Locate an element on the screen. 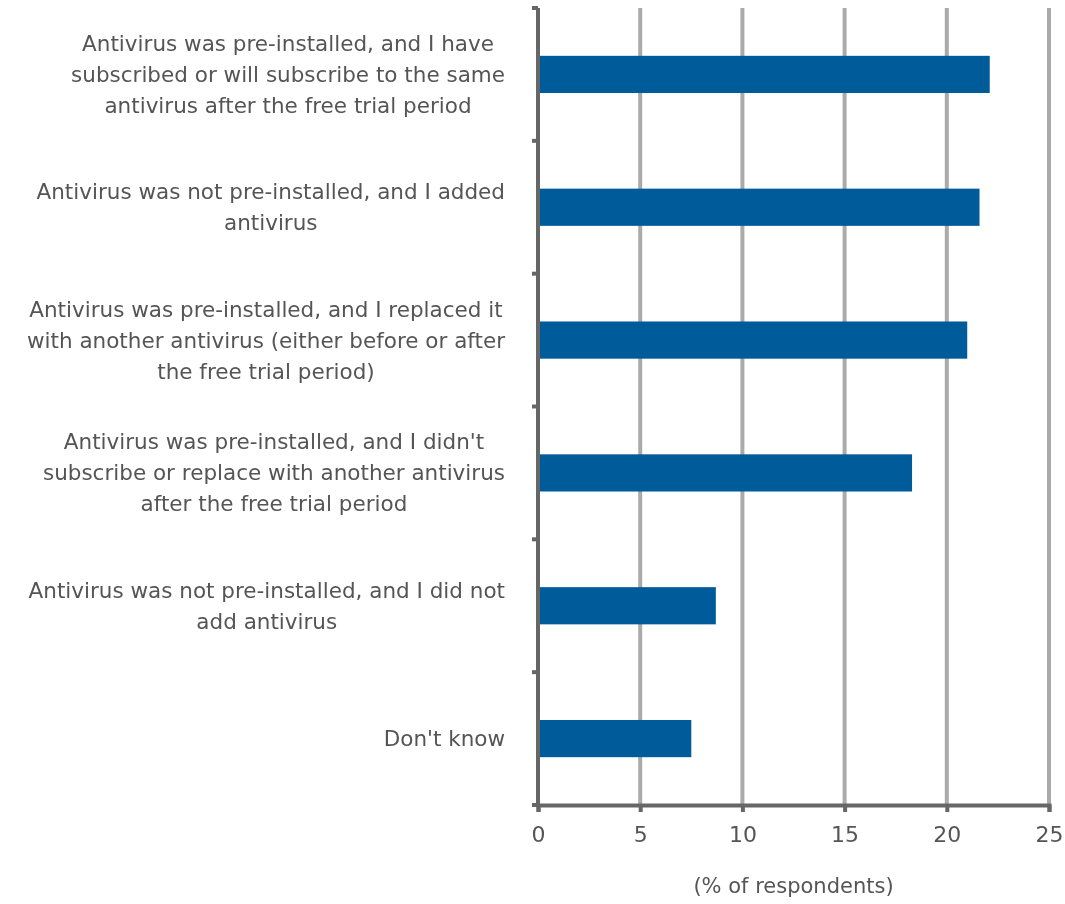 The height and width of the screenshot is (904, 1065). x-tick-label: 25 is located at coordinates (1049, 834).